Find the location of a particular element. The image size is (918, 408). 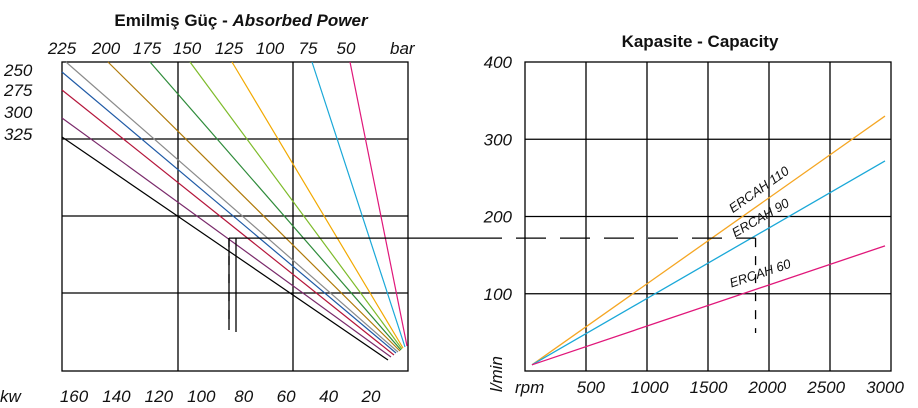

left-side-tick: 325 is located at coordinates (18, 134).